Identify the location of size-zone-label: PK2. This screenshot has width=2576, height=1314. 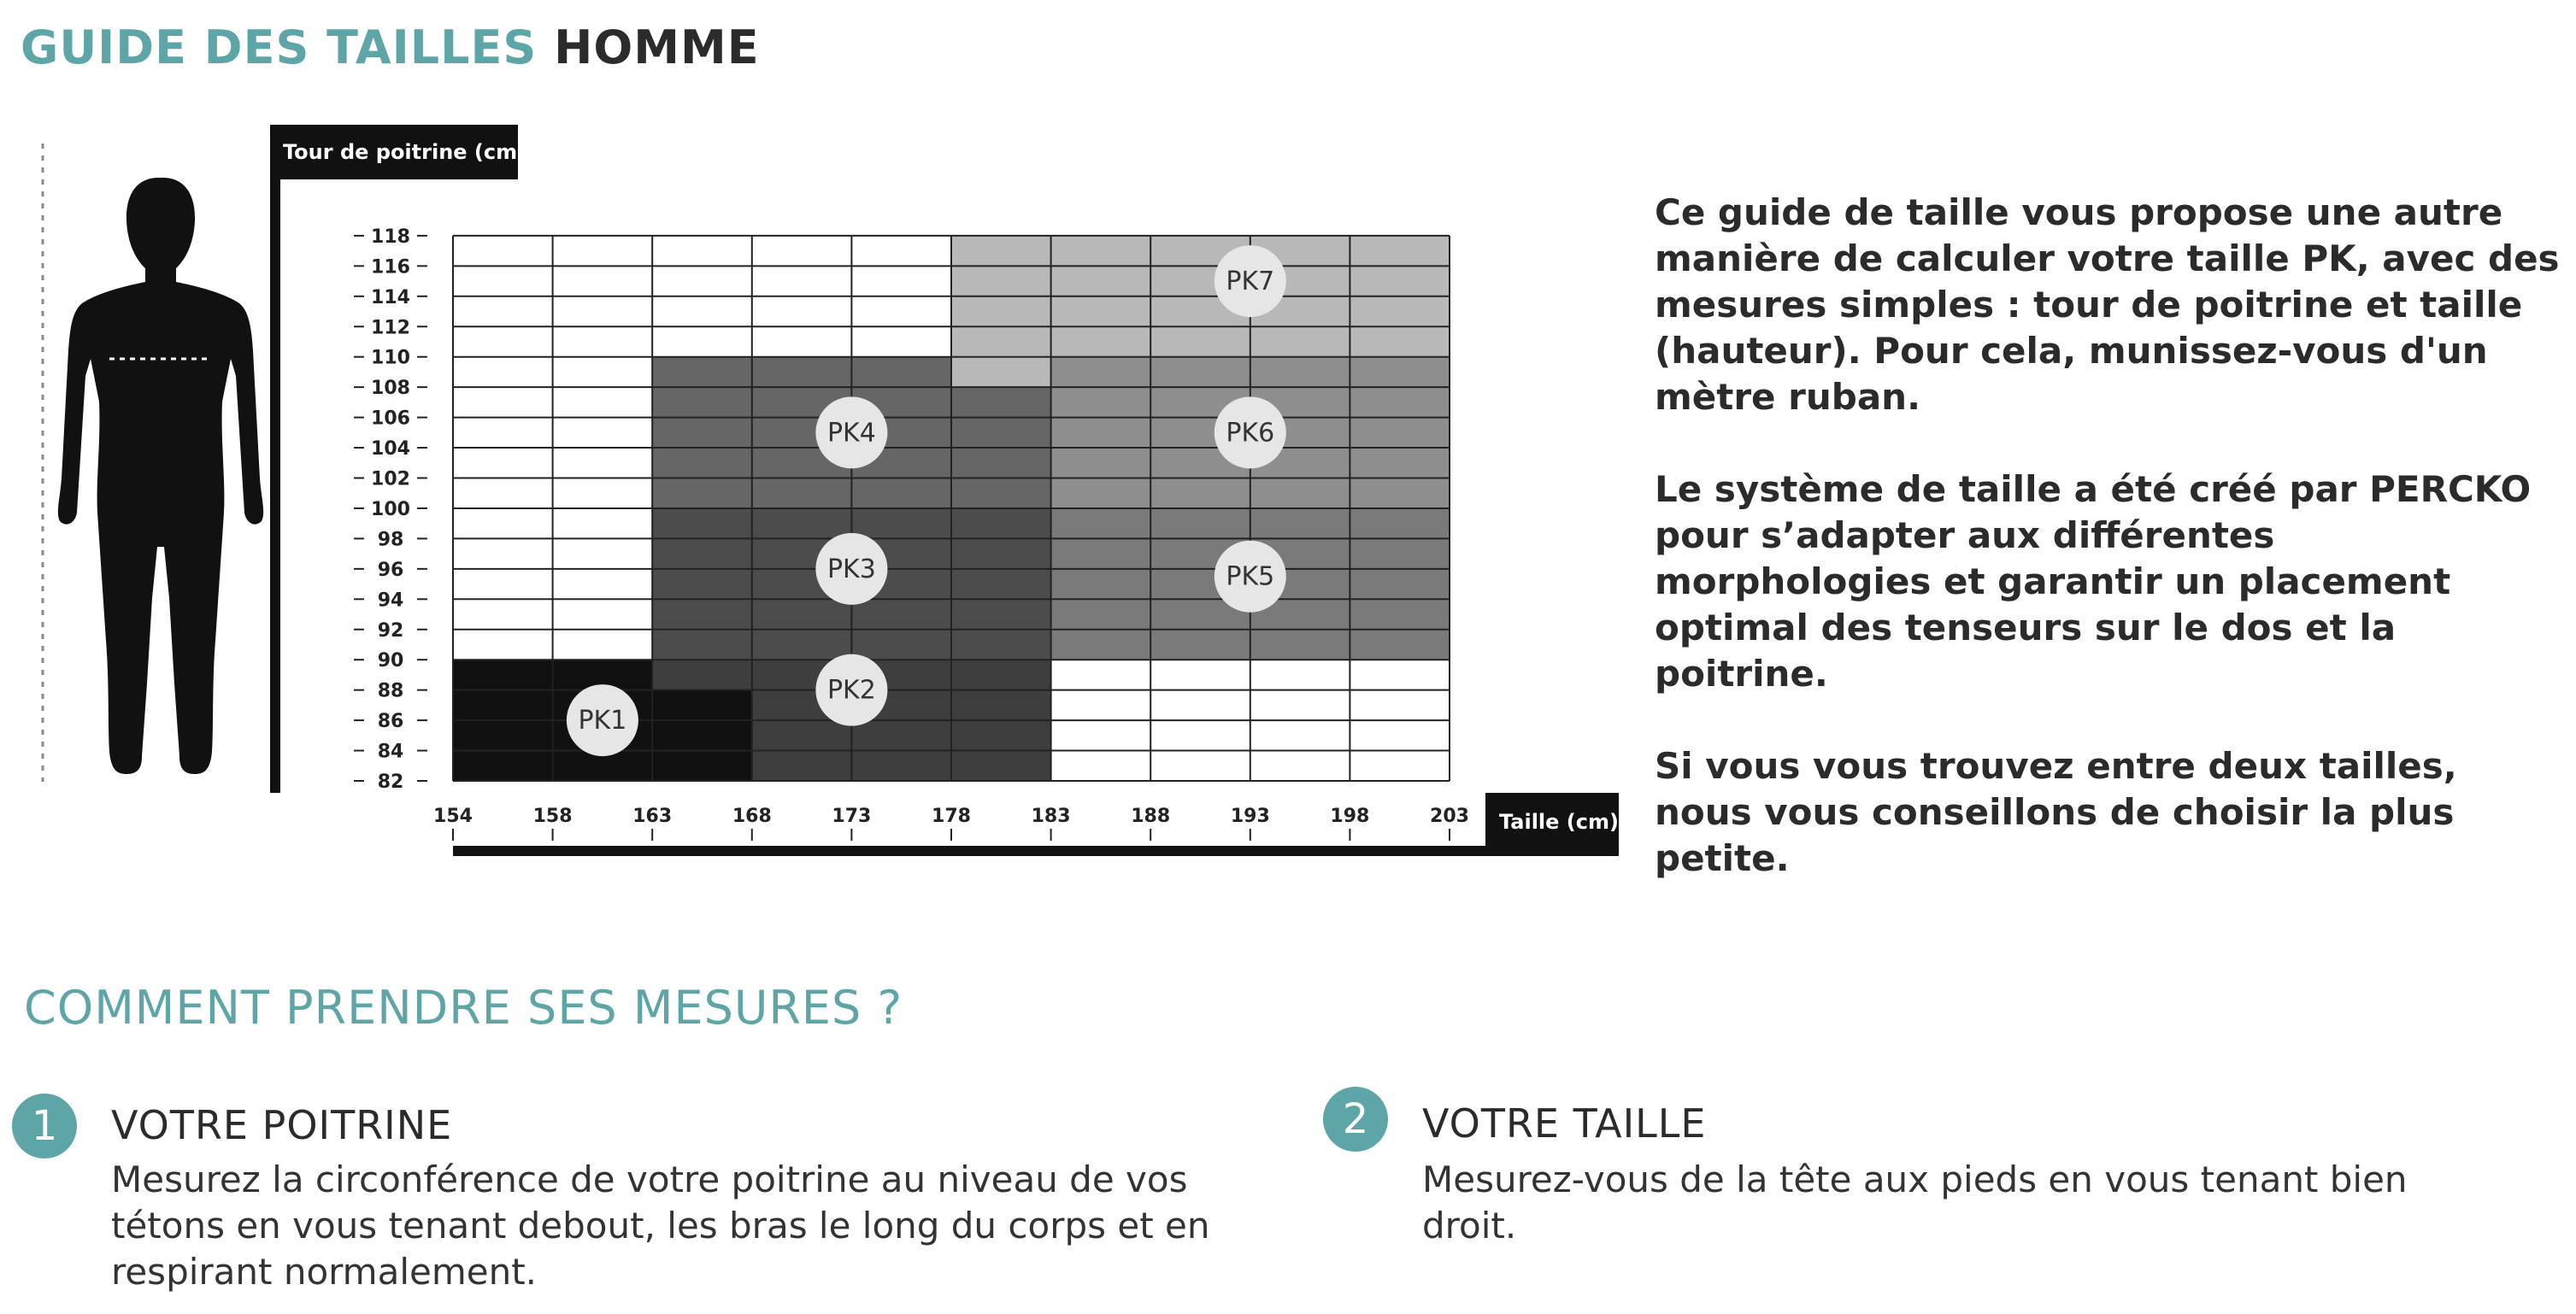
(851, 691).